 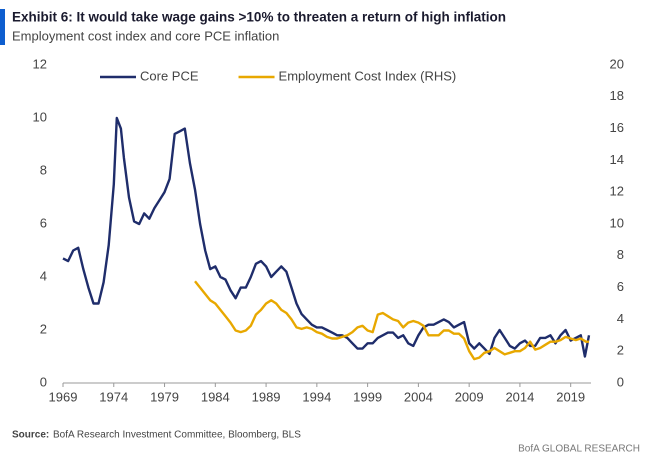 What do you see at coordinates (570, 396) in the screenshot?
I see `x-tick-label: 2019` at bounding box center [570, 396].